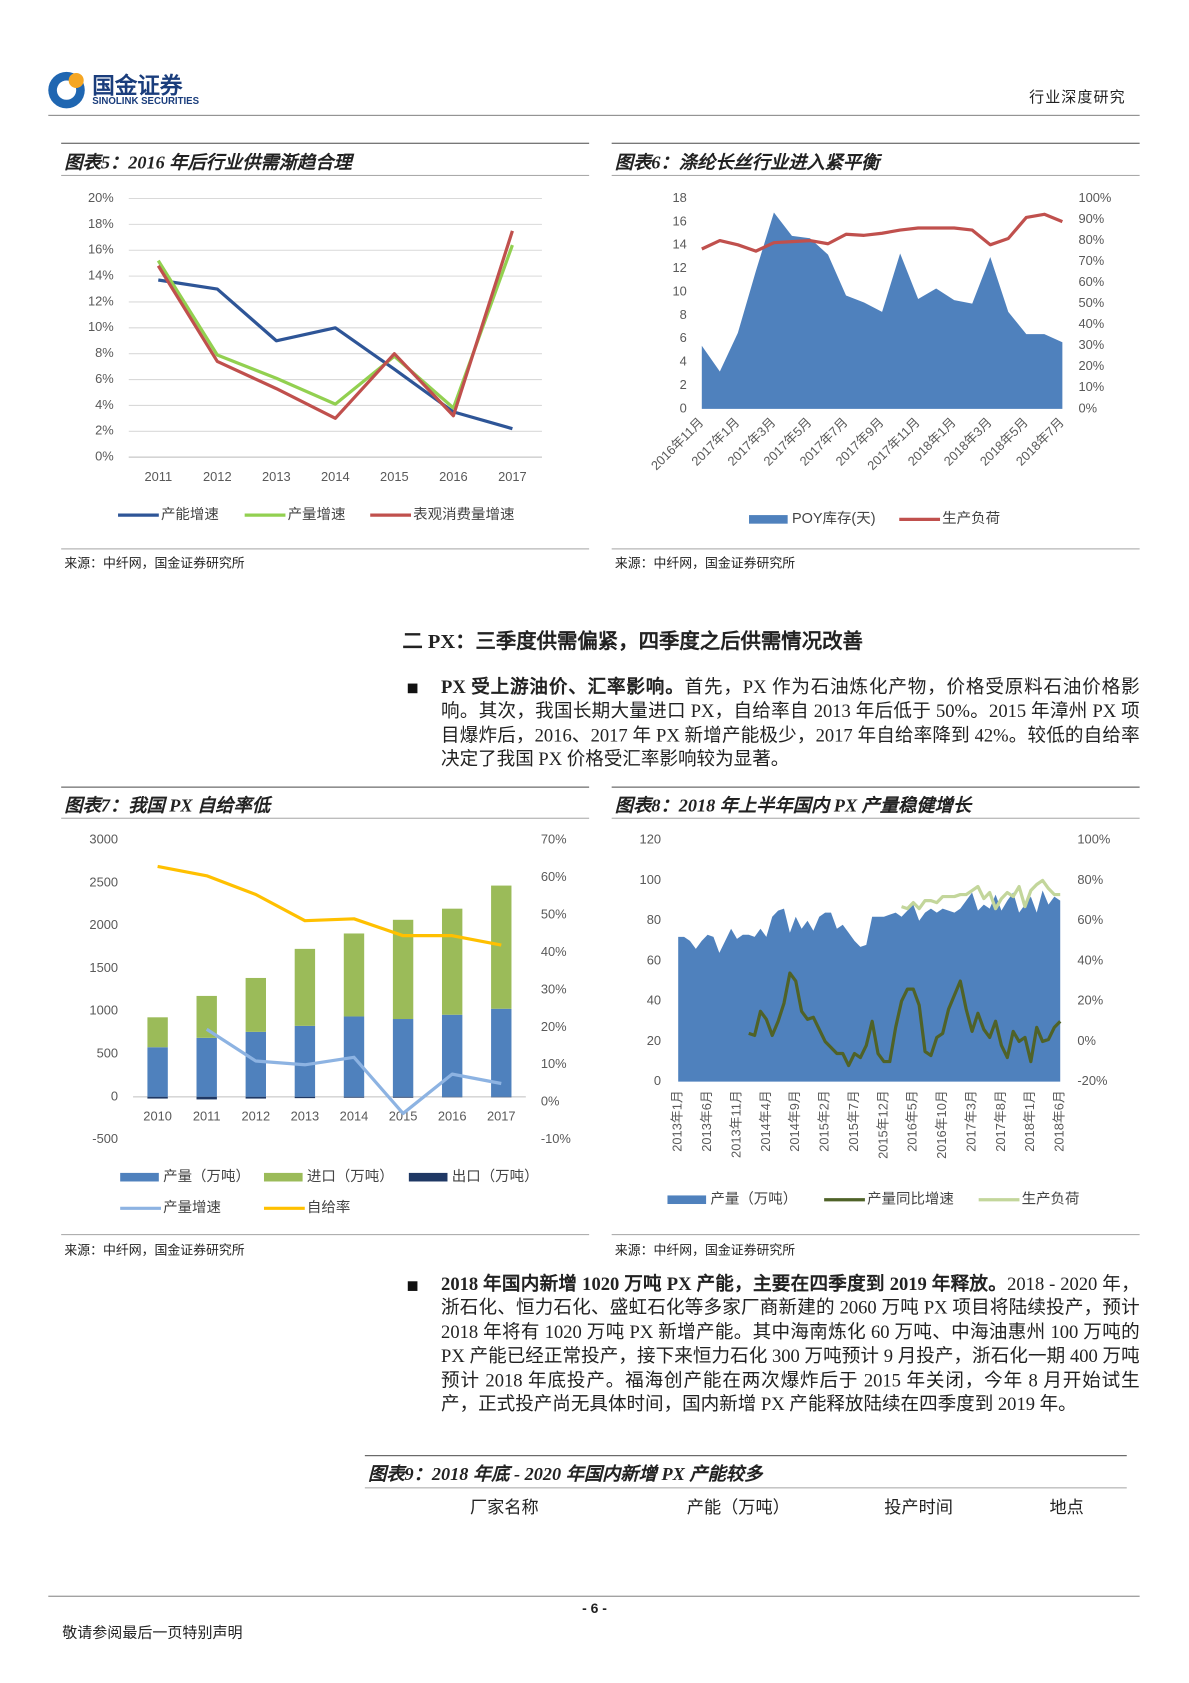 This screenshot has width=1189, height=1683. What do you see at coordinates (654, 1040) in the screenshot?
I see `y-tick-label: 20` at bounding box center [654, 1040].